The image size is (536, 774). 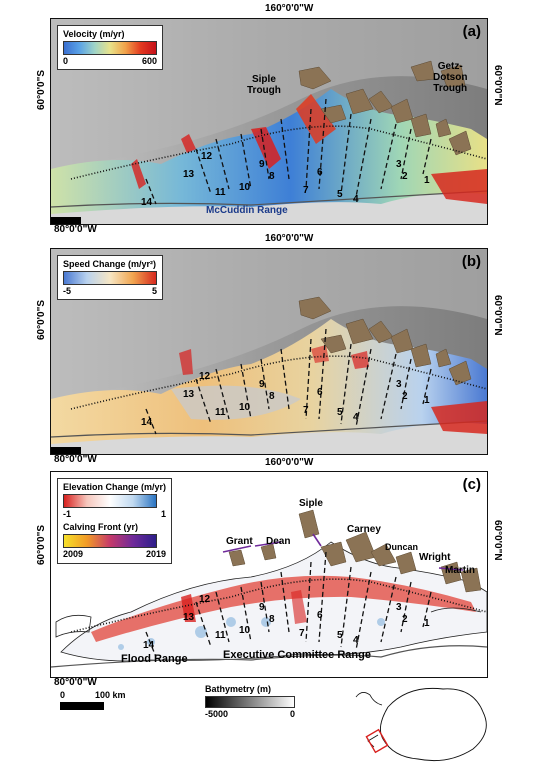 What do you see at coordinates (356, 417) in the screenshot?
I see `glacier-number-4-b: 4` at bounding box center [356, 417].